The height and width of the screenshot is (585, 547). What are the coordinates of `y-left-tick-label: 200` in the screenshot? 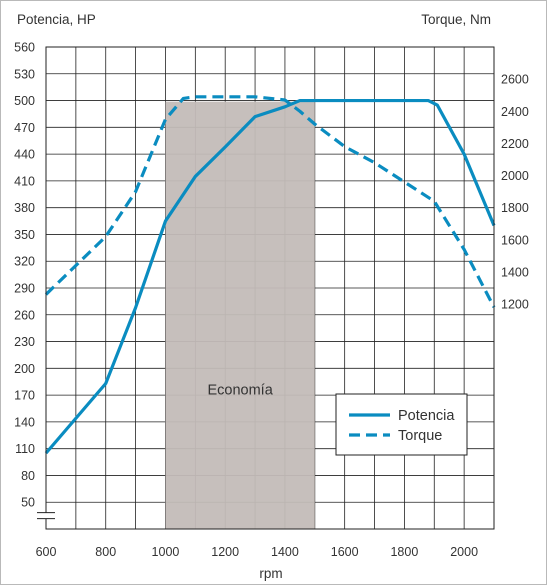 It's located at (24, 369).